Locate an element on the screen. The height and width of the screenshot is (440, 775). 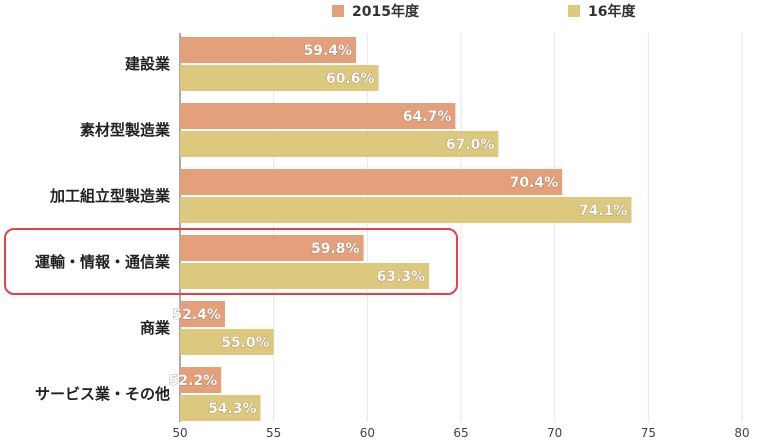
category-label-commerce: 商業 is located at coordinates (154, 328).